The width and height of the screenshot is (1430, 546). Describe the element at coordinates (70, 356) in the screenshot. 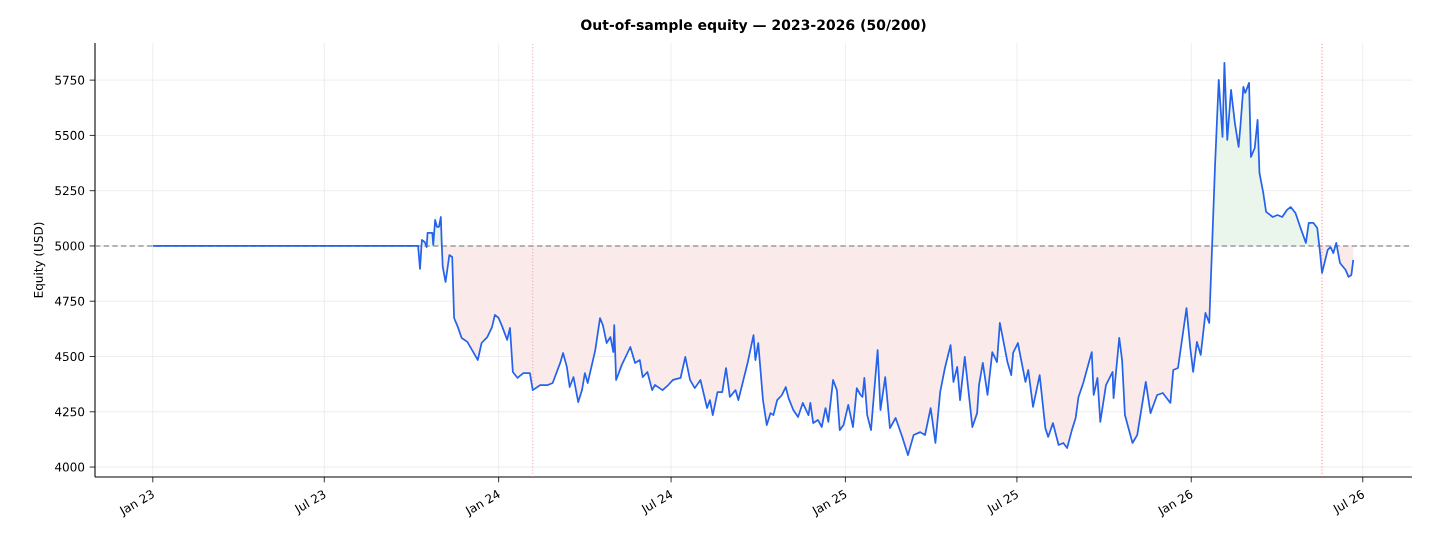

I see `y-tick-label: 4500` at that location.